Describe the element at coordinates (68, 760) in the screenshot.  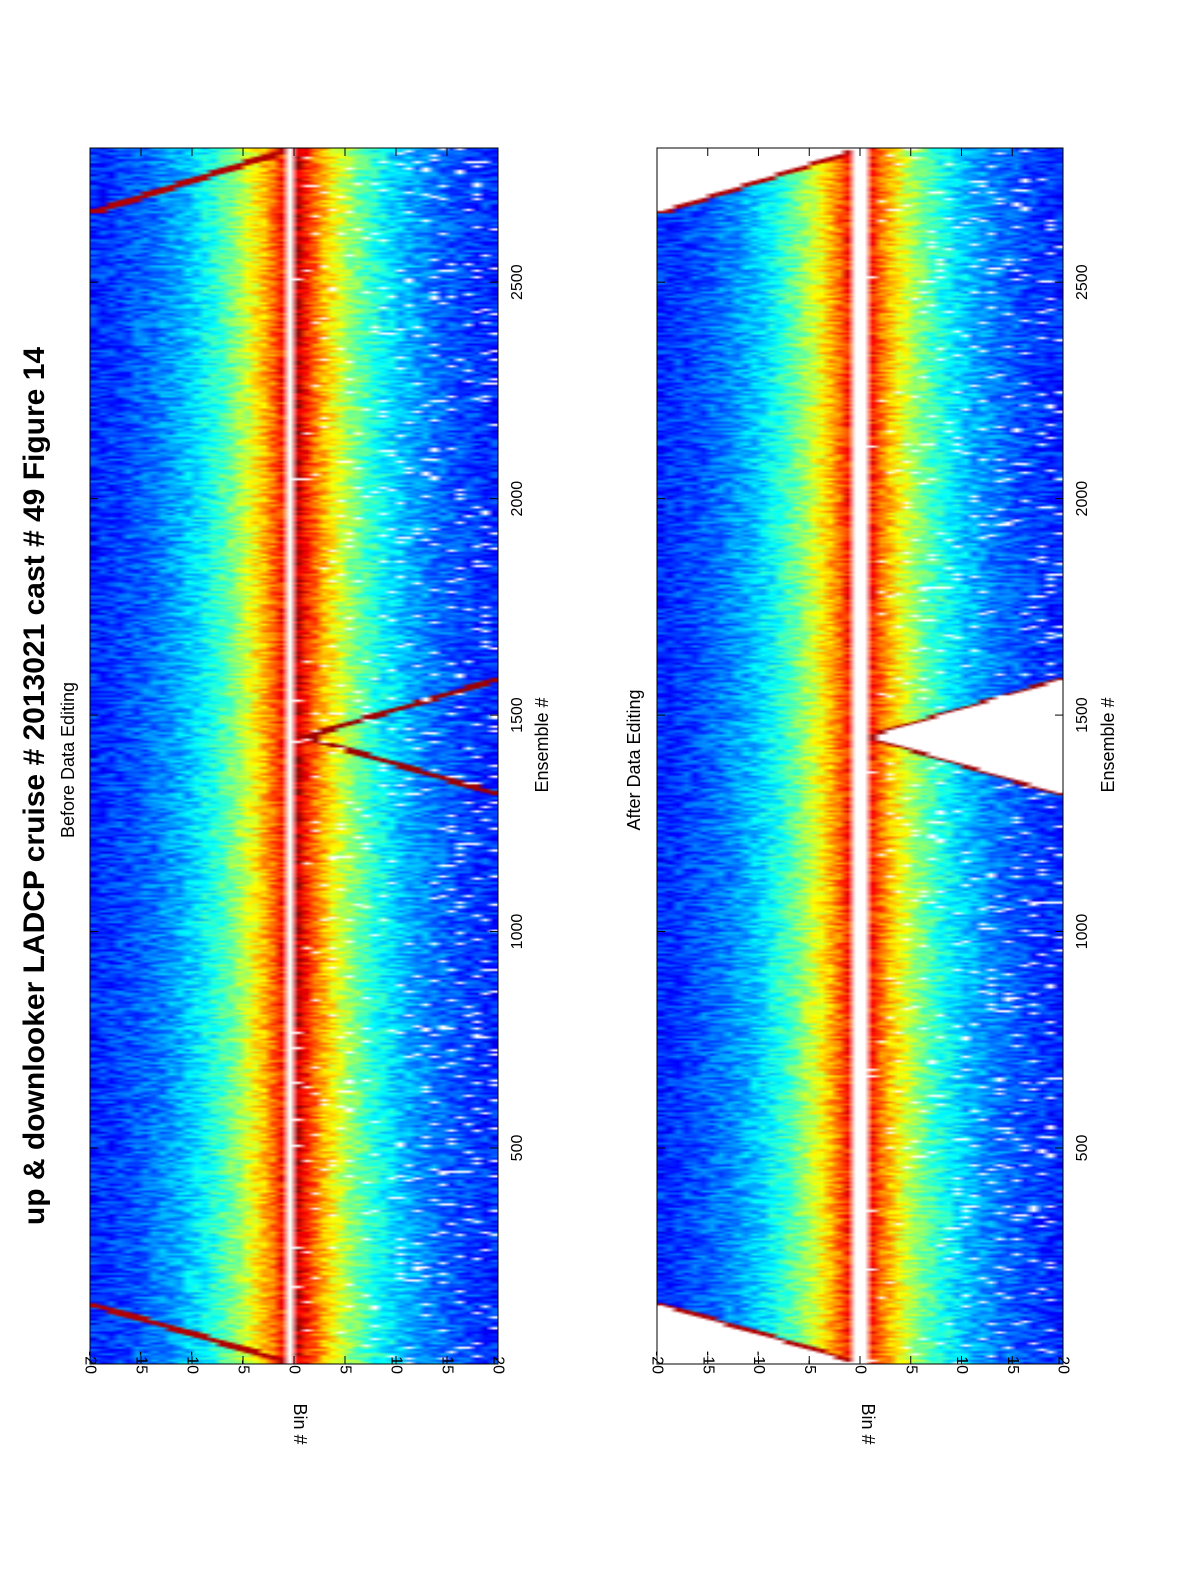
I see `panel-title-before: Before Data Editing` at that location.